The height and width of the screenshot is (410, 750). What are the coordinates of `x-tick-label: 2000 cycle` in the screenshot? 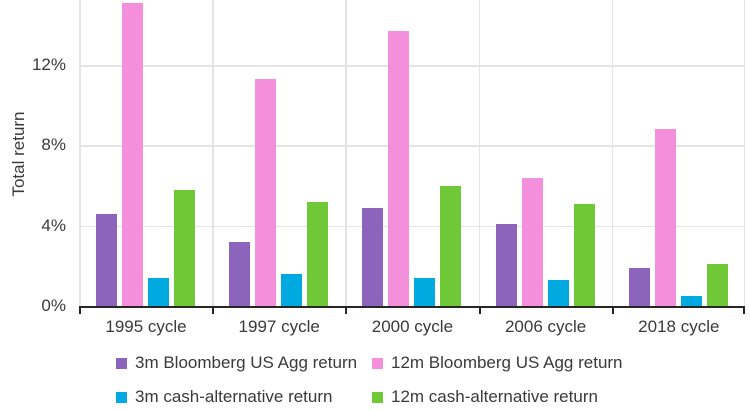 It's located at (412, 326).